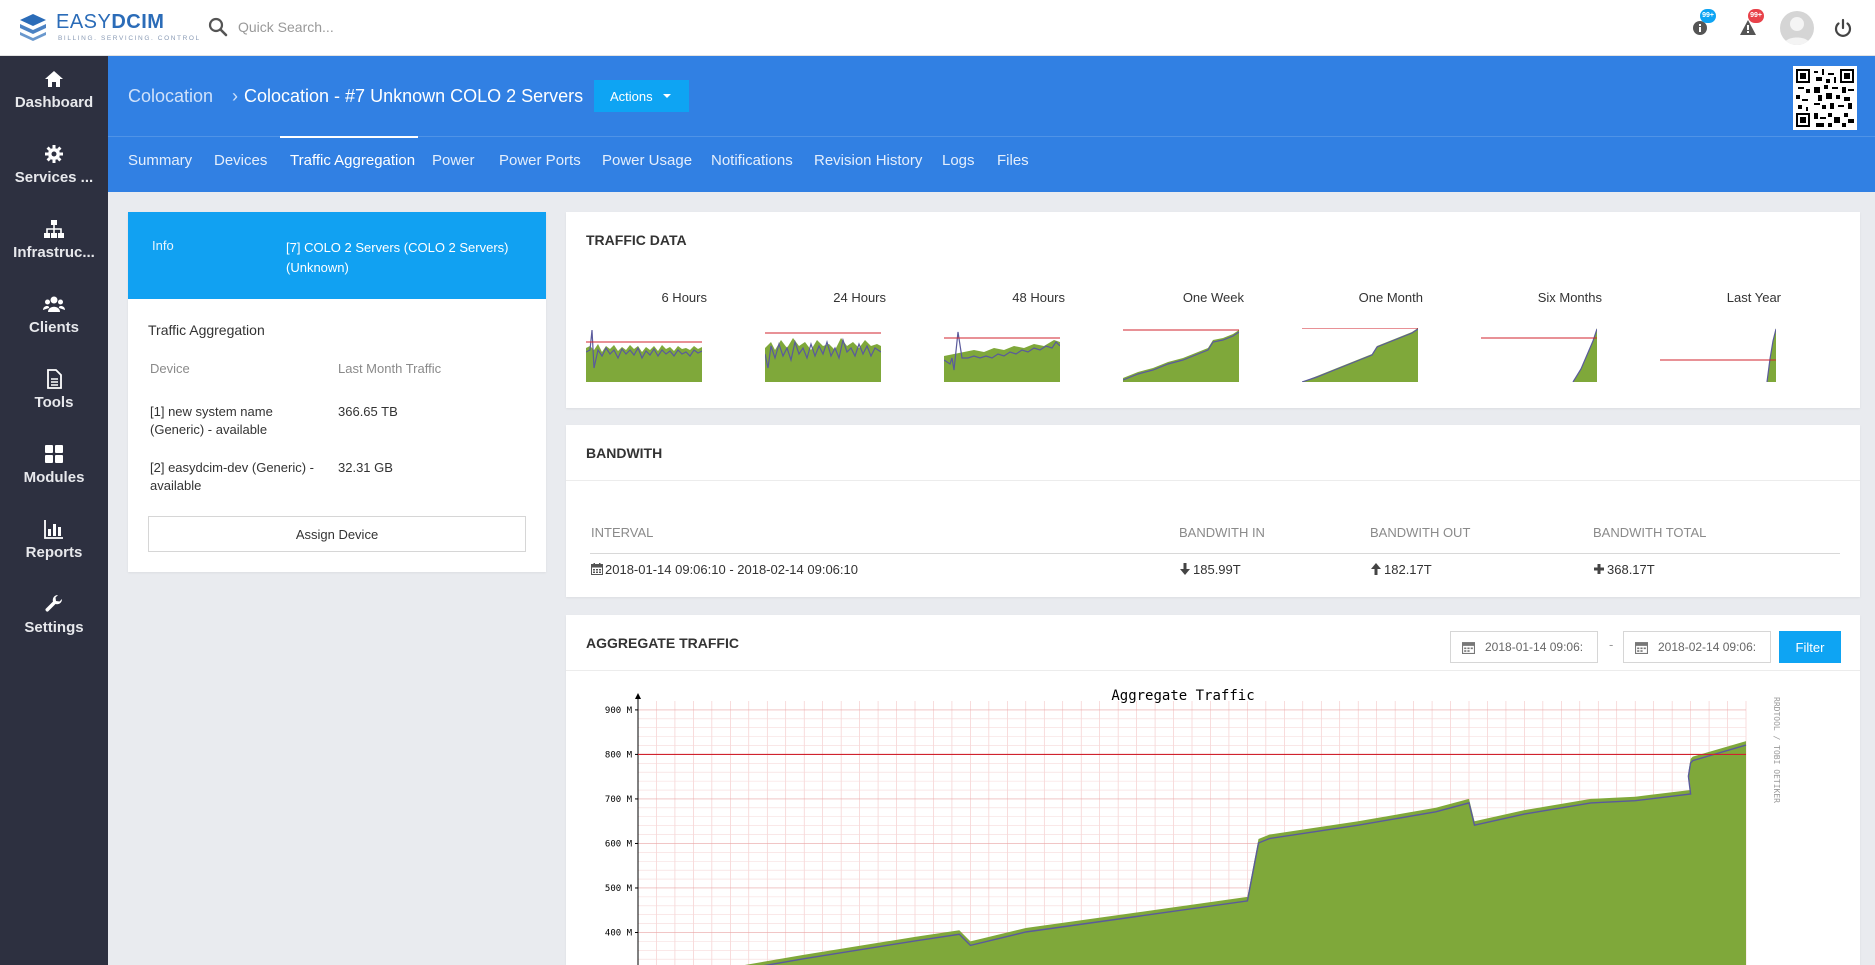 This screenshot has height=965, width=1875. I want to click on info-icon, so click(1700, 28).